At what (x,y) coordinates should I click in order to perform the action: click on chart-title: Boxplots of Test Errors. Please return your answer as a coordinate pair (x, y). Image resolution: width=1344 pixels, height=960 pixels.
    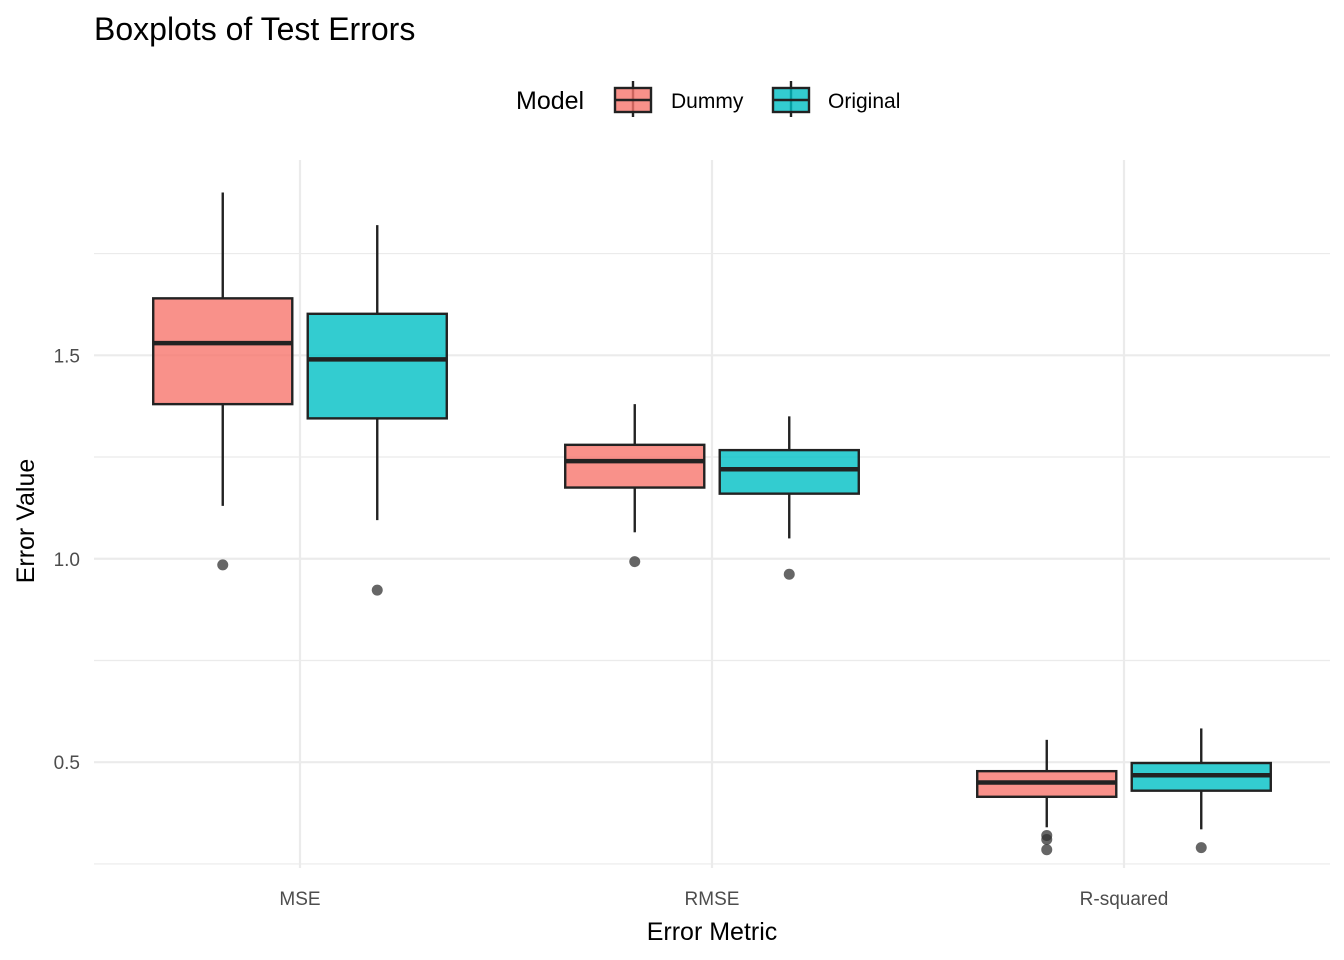
    Looking at the image, I should click on (254, 29).